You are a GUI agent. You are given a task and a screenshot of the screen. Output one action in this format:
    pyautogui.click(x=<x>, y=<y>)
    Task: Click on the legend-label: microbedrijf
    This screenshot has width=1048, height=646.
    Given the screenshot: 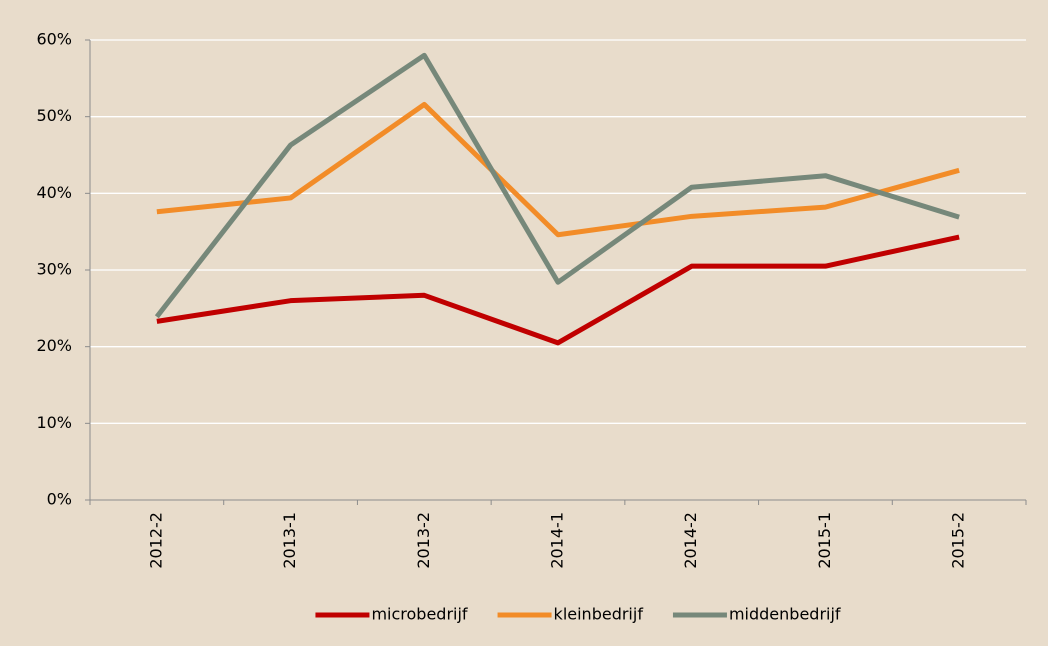 What is the action you would take?
    pyautogui.click(x=419, y=614)
    